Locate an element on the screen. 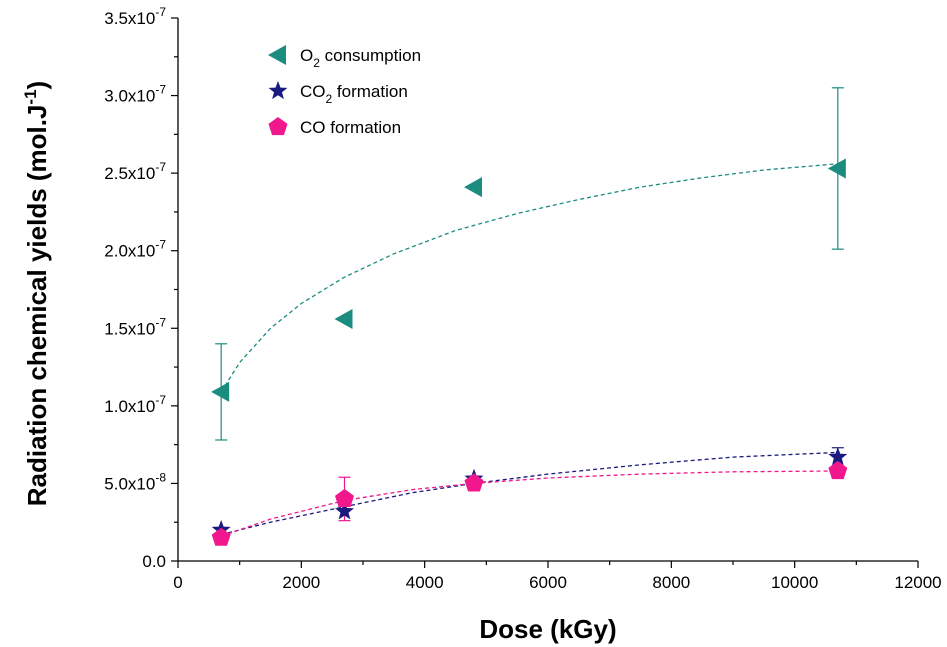 The width and height of the screenshot is (947, 647). x-tick-label: 12000 is located at coordinates (917, 582).